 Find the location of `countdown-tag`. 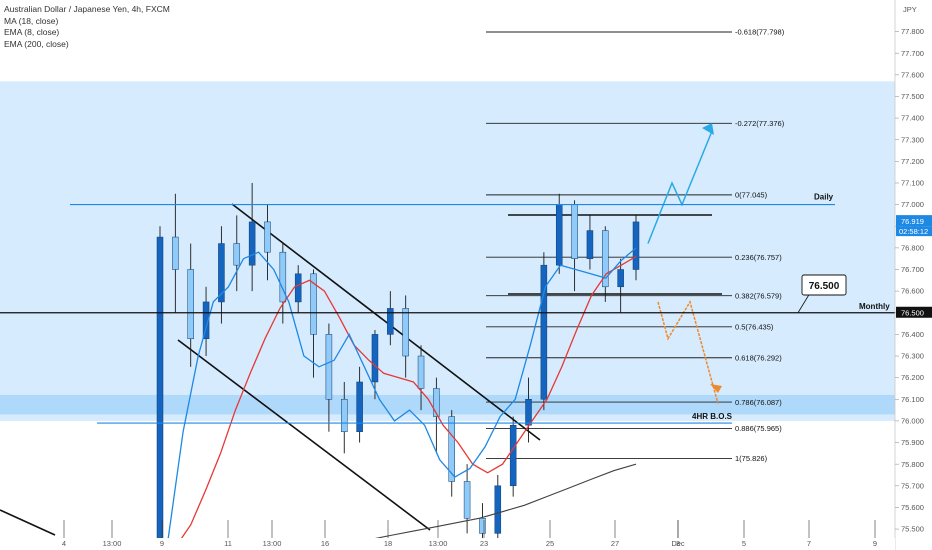

countdown-tag is located at coordinates (914, 231).